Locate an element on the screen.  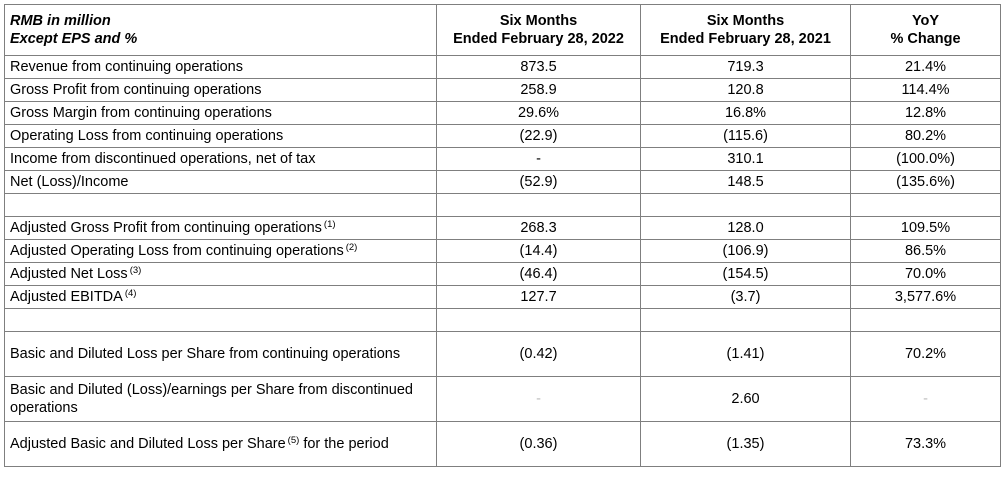
value-yoy: 80.2% is located at coordinates (925, 136).